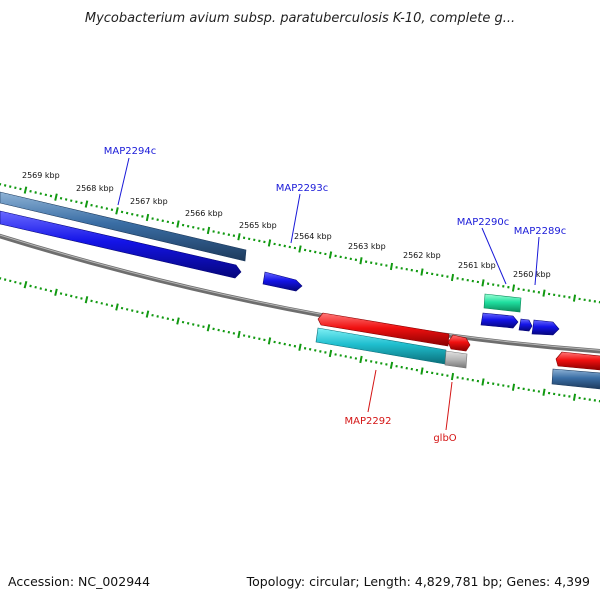 The height and width of the screenshot is (600, 600). What do you see at coordinates (130, 151) in the screenshot?
I see `gene-label-map2294c: MAP2294c` at bounding box center [130, 151].